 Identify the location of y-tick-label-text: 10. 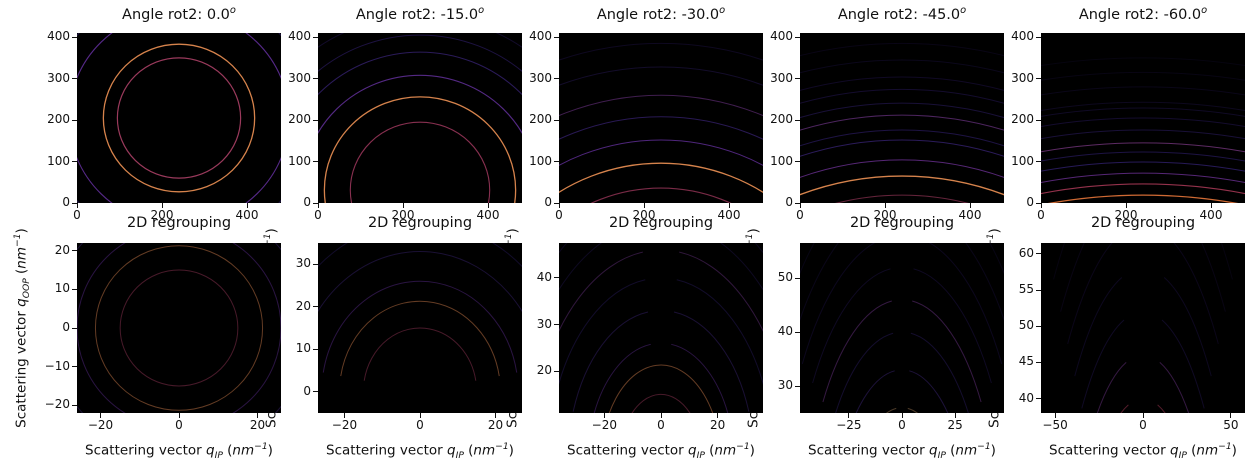
(62, 288).